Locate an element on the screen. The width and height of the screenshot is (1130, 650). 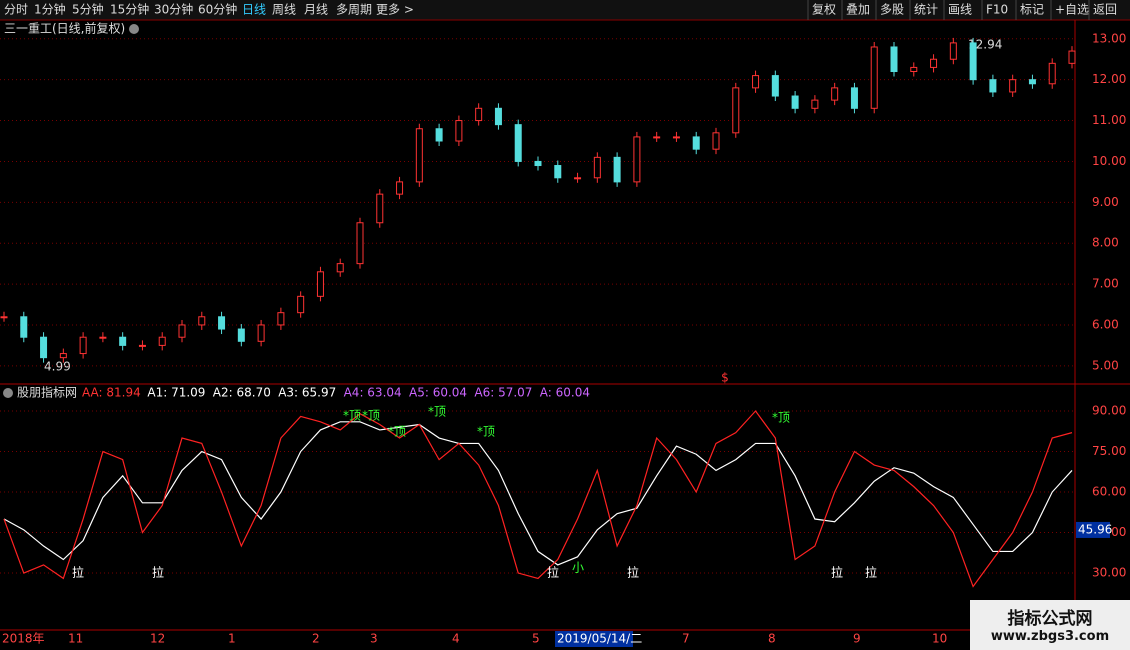
y-tick-label: 10.00 is located at coordinates (1109, 161).